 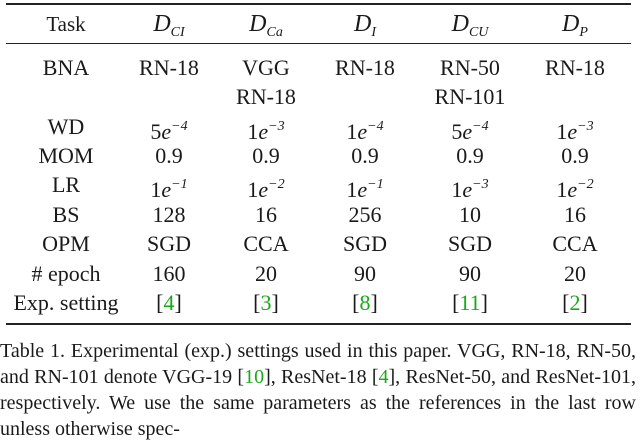 I want to click on cell-bs-ci: 128, so click(x=169, y=214).